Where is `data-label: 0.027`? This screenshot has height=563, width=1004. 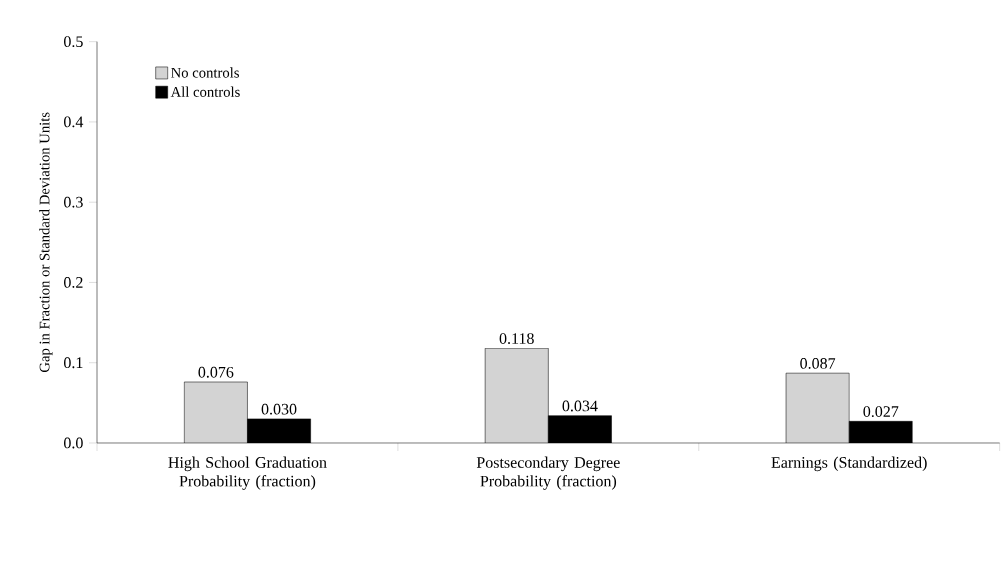
data-label: 0.027 is located at coordinates (881, 412).